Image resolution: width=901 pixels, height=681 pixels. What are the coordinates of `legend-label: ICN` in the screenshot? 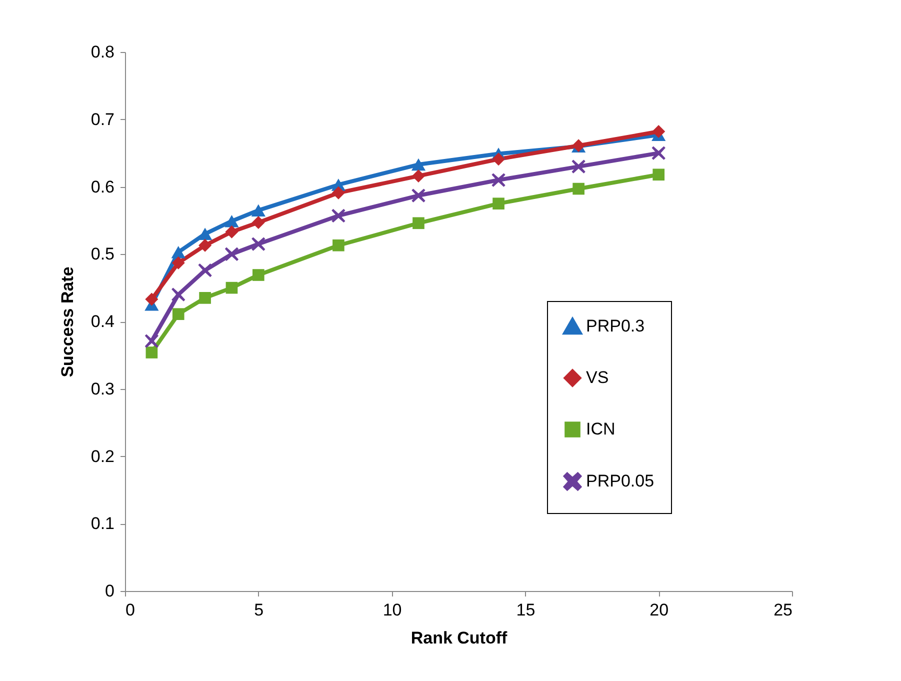 It's located at (601, 429).